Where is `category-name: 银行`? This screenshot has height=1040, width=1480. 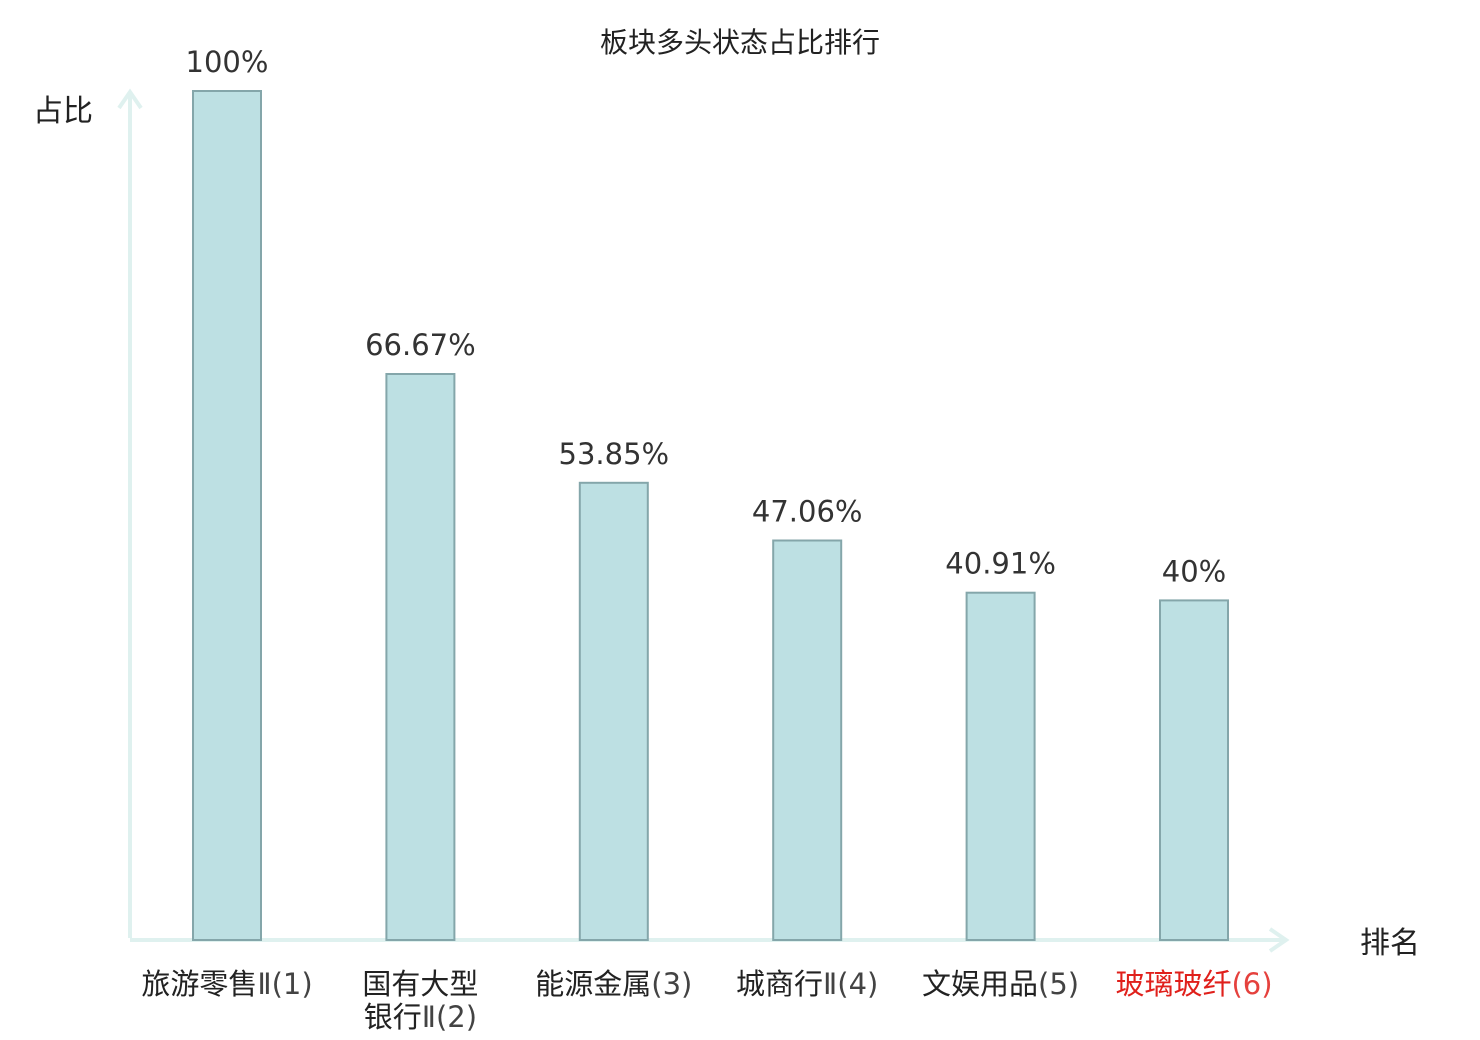
category-name: 银行 is located at coordinates (393, 1017).